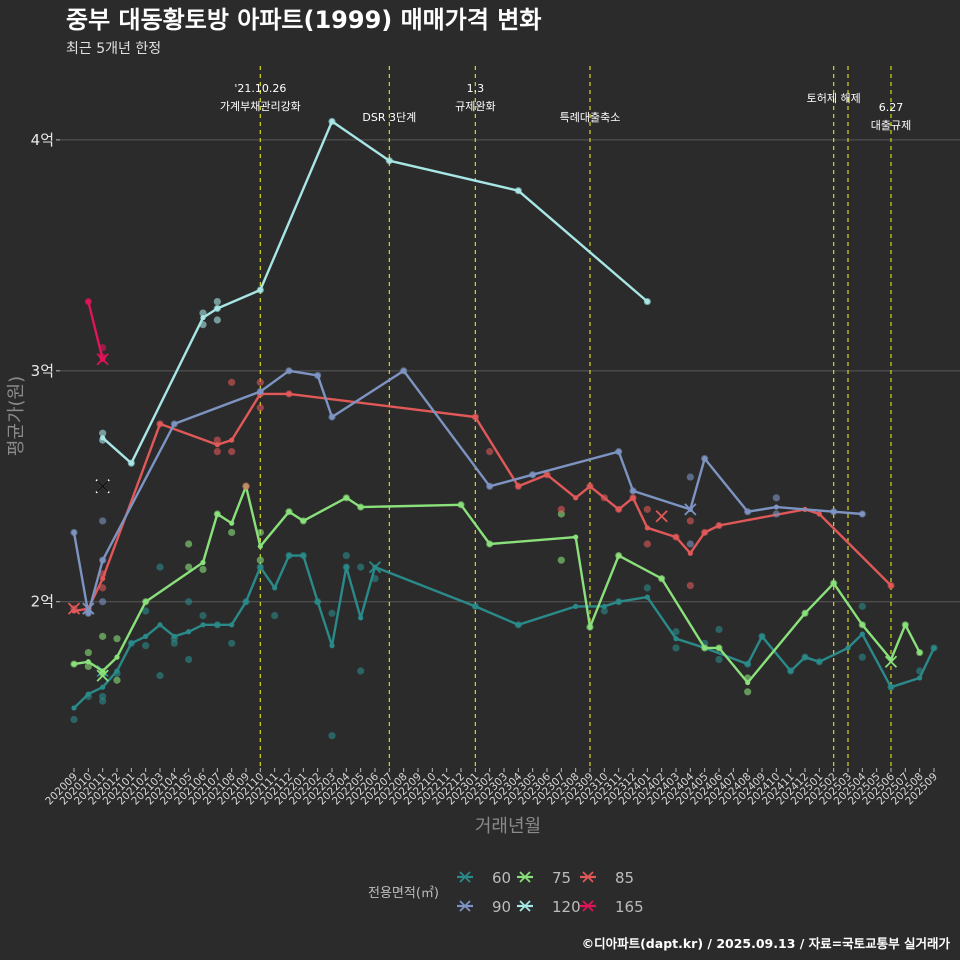 This screenshot has height=960, width=960. What do you see at coordinates (484, 907) in the screenshot?
I see `legend-item-90: 90` at bounding box center [484, 907].